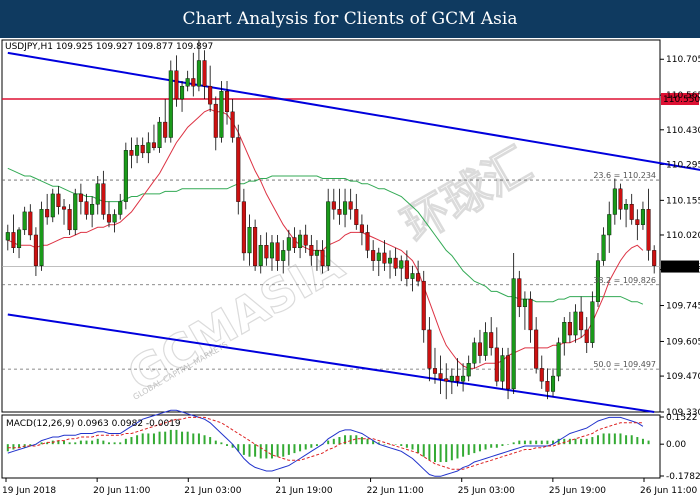 The height and width of the screenshot is (500, 700). I want to click on time-tick-label: 22 Jun 11:00, so click(395, 491).